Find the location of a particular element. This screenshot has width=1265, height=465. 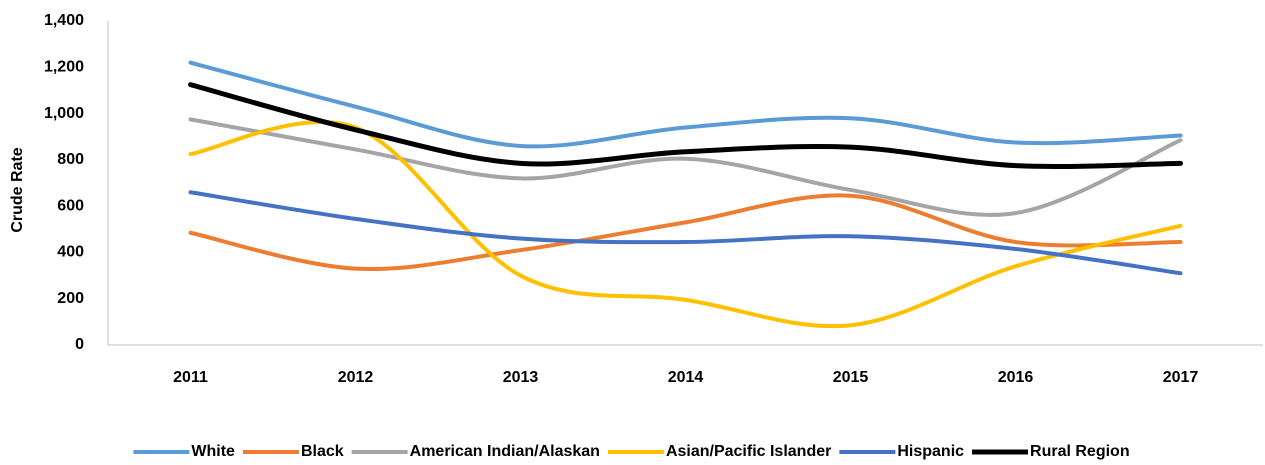

y-tick-label: 200 is located at coordinates (70, 298).